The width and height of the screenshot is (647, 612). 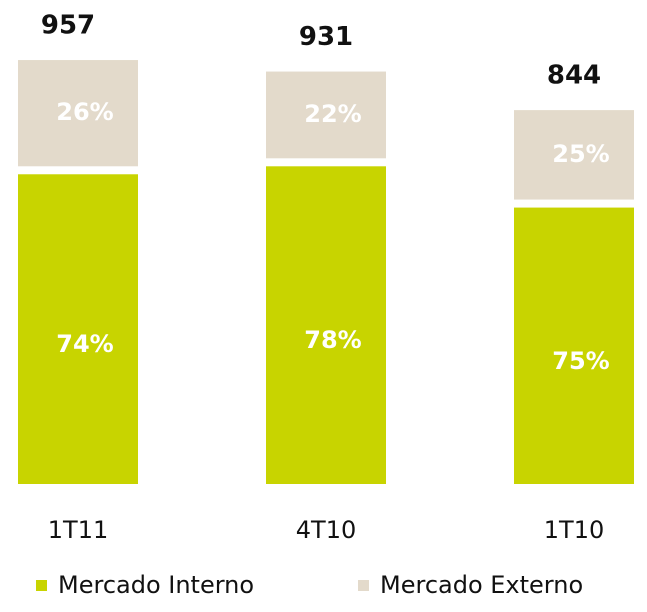 I want to click on total-label: 957, so click(x=68, y=26).